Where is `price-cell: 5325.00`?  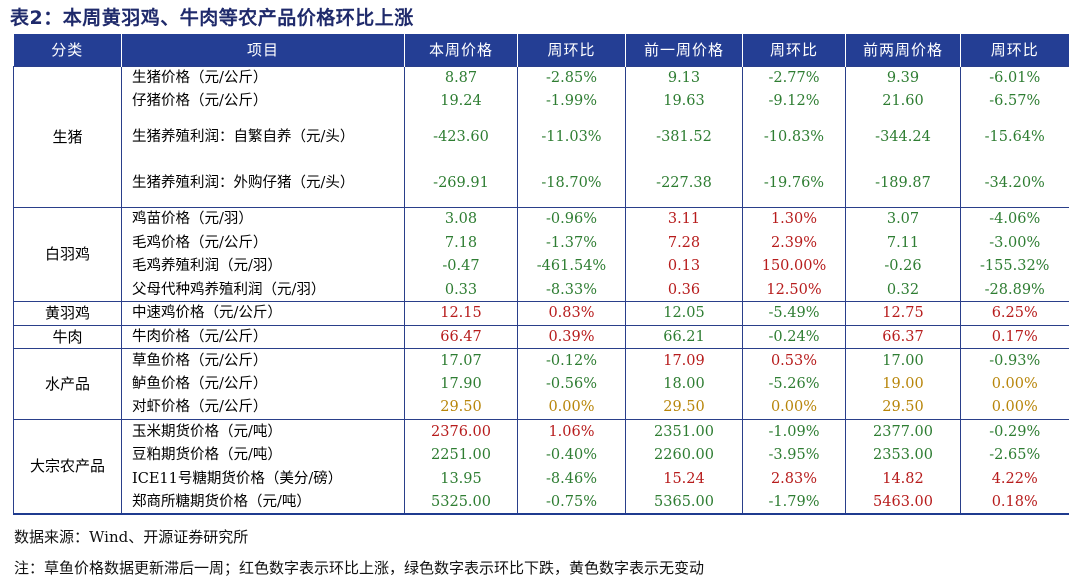
price-cell: 5325.00 is located at coordinates (461, 502).